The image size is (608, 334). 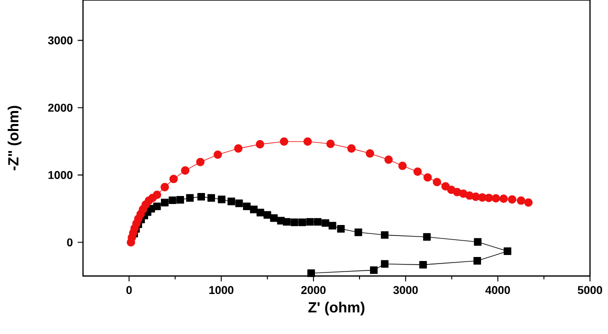 What do you see at coordinates (221, 290) in the screenshot?
I see `x-tick-label: 1000` at bounding box center [221, 290].